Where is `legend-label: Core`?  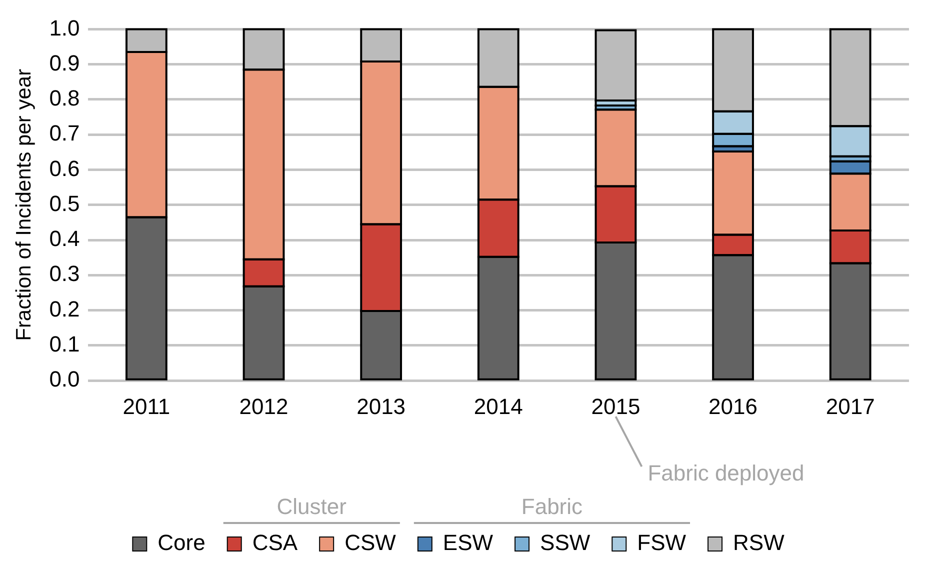 legend-label: Core is located at coordinates (182, 543).